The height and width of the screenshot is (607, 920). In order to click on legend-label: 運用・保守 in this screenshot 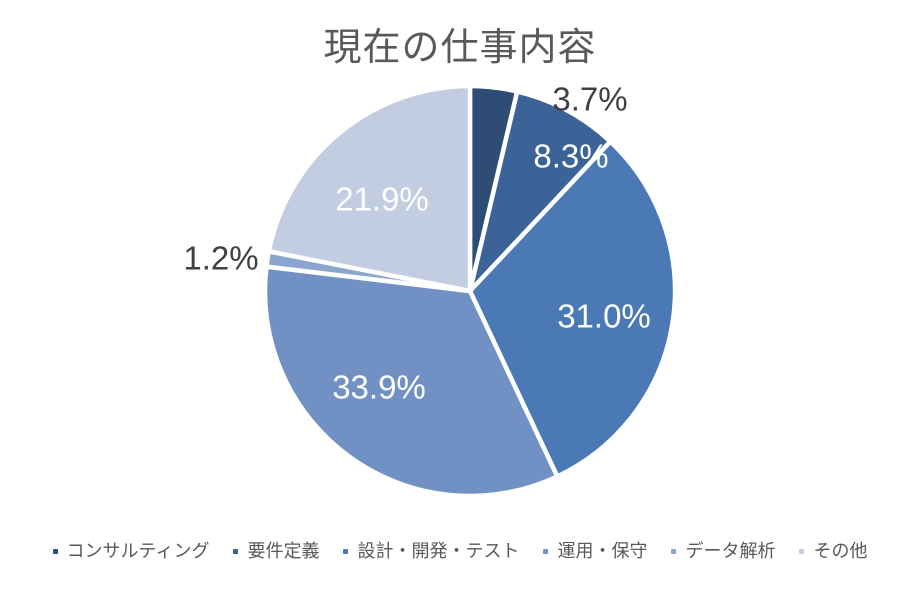, I will do `click(602, 551)`.